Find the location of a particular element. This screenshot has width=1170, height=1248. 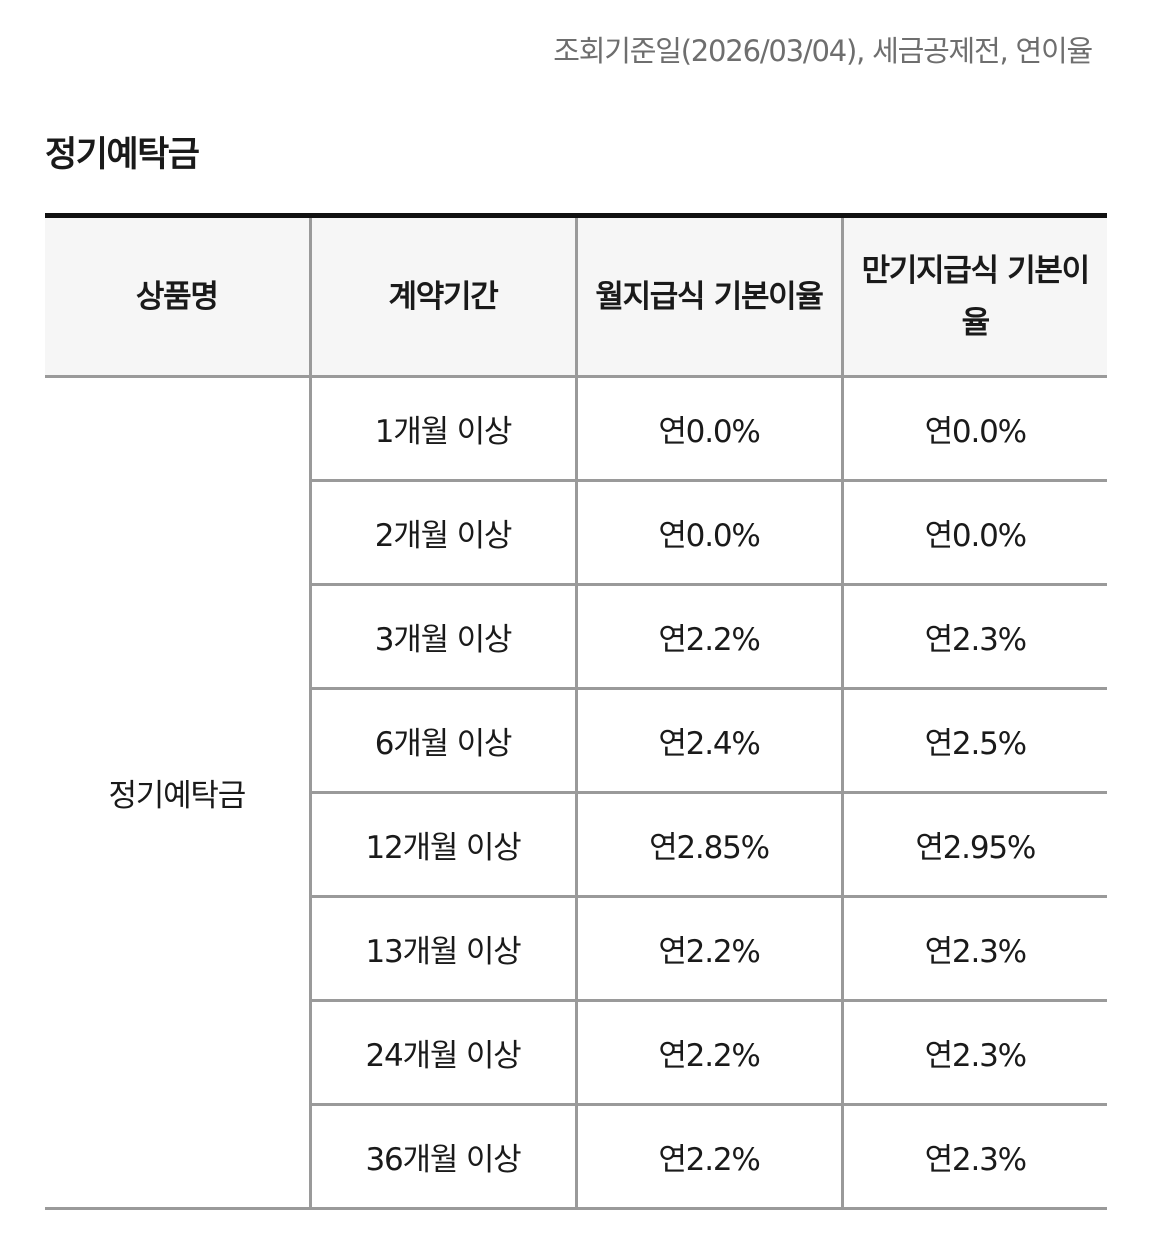

period-cell: 24개월 이상 is located at coordinates (442, 1053).